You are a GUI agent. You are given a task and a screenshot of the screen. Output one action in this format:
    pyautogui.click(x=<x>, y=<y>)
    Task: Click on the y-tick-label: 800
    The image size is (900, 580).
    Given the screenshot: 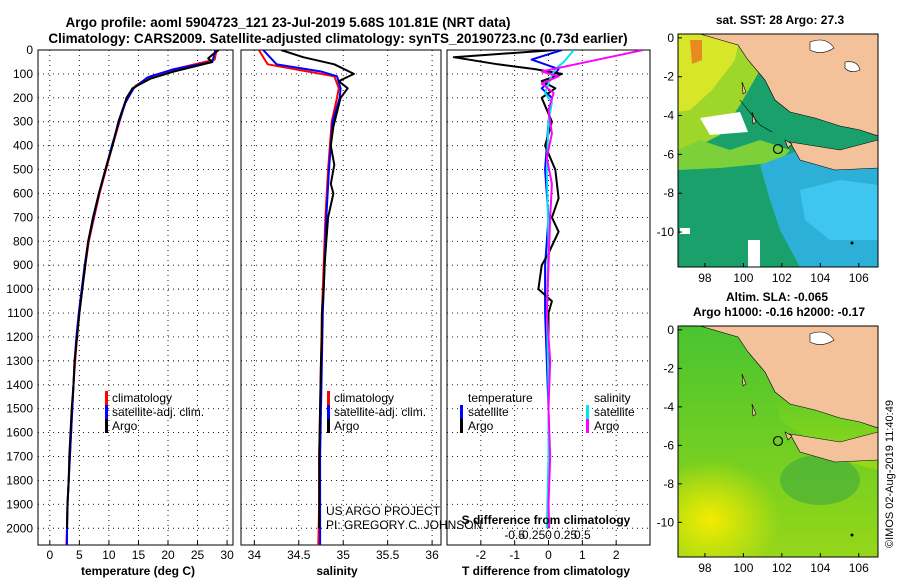 What is the action you would take?
    pyautogui.click(x=23, y=241)
    